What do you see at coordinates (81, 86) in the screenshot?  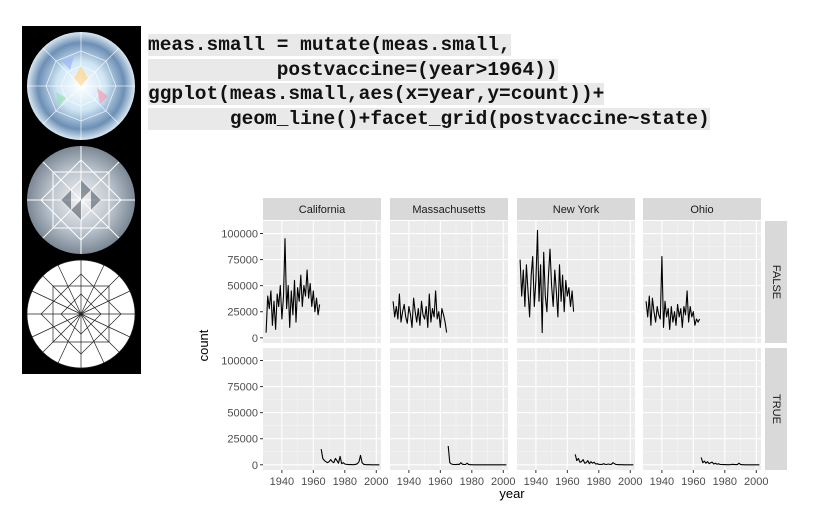 I see `brilliant-diamond-color` at bounding box center [81, 86].